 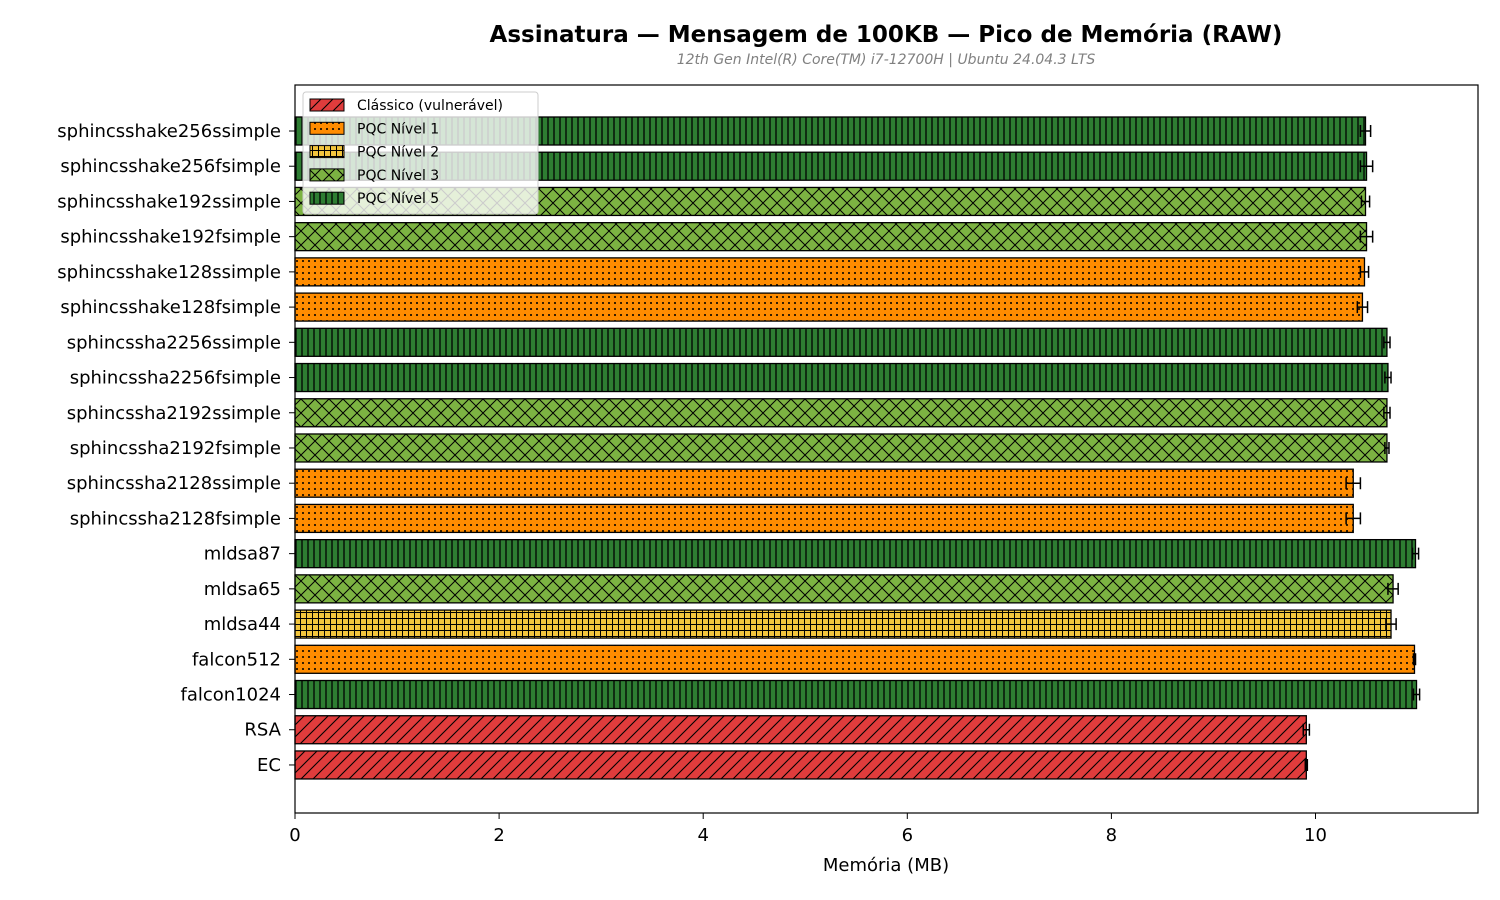 What do you see at coordinates (841, 342) in the screenshot?
I see `bar-sphincssha2256ssimple` at bounding box center [841, 342].